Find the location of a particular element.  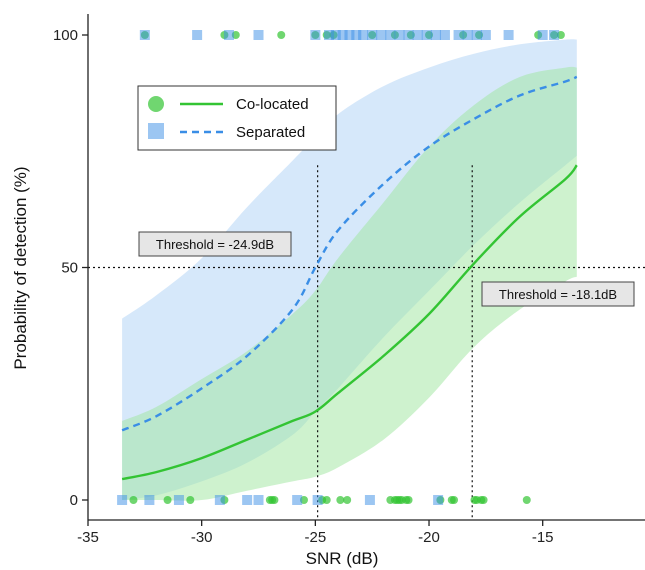

legend-label-separated: Separated is located at coordinates (270, 132).